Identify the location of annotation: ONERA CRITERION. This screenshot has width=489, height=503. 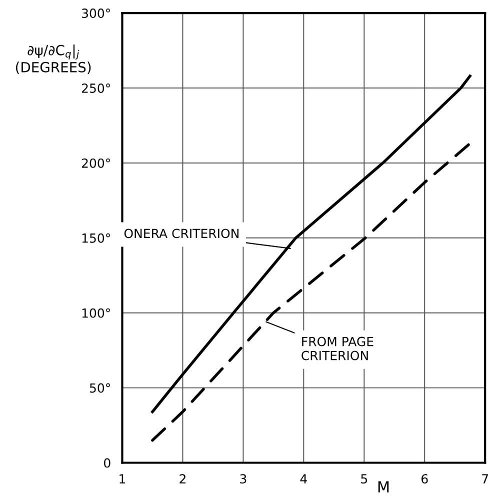
(181, 233).